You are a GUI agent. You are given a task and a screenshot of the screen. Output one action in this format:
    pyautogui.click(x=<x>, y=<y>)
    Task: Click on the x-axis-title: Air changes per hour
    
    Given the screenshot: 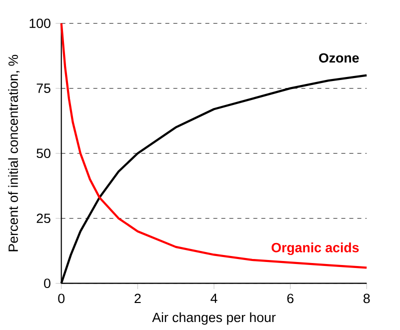 What is the action you would take?
    pyautogui.click(x=214, y=318)
    